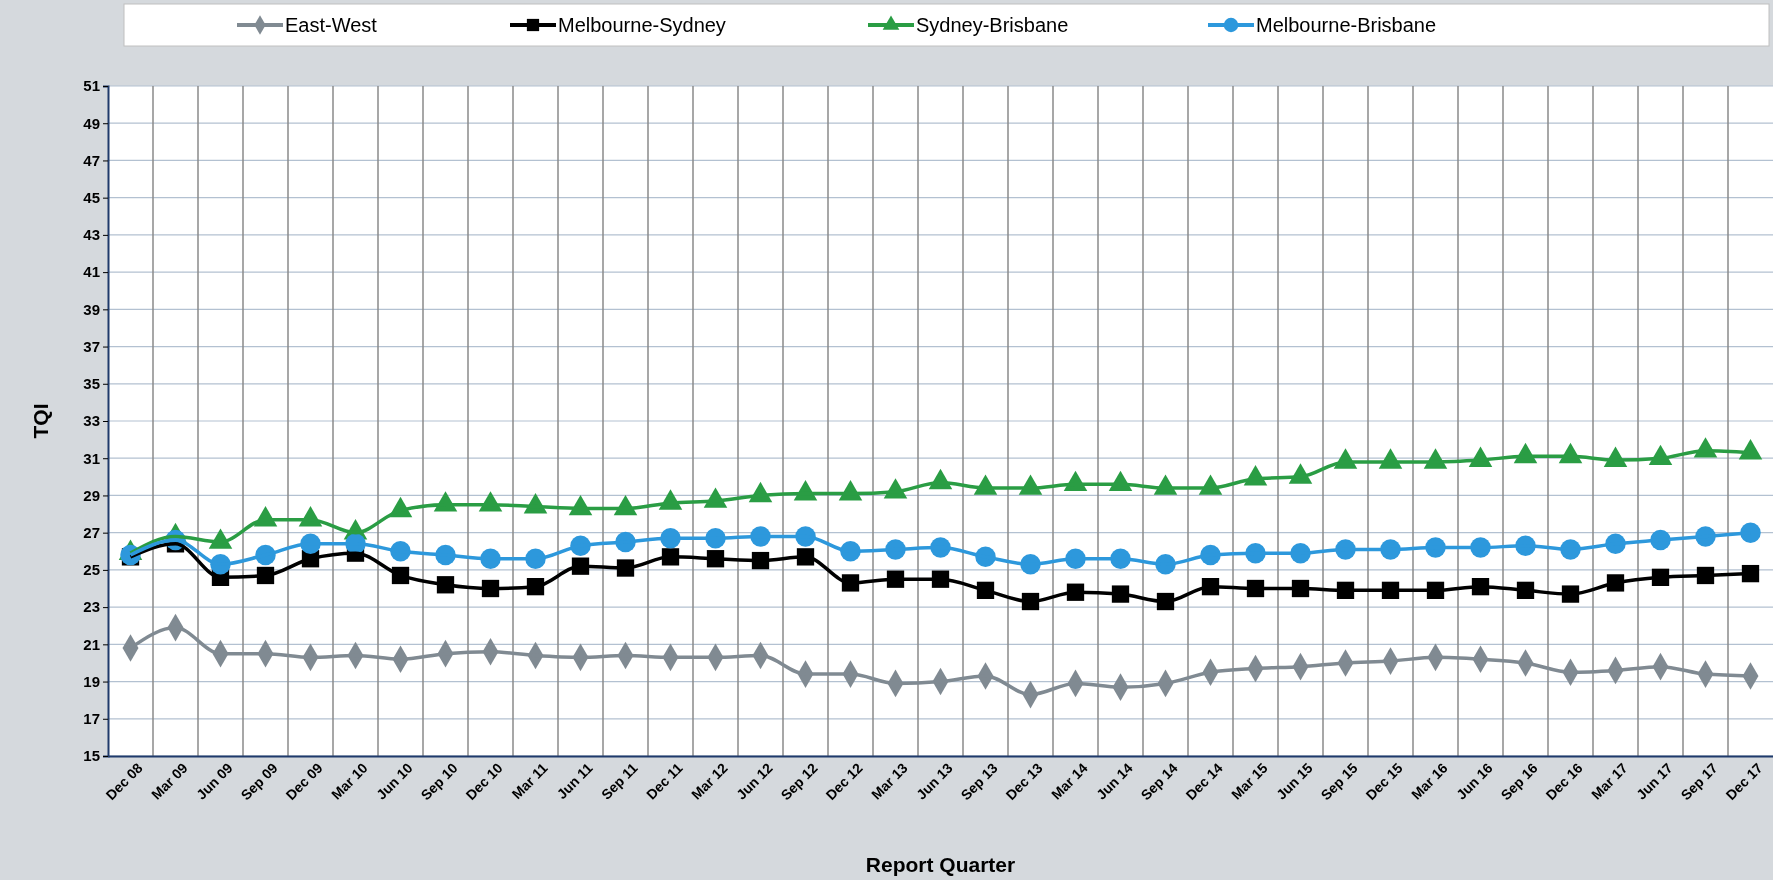  I want to click on x-tick-label: Dec 09, so click(304, 781).